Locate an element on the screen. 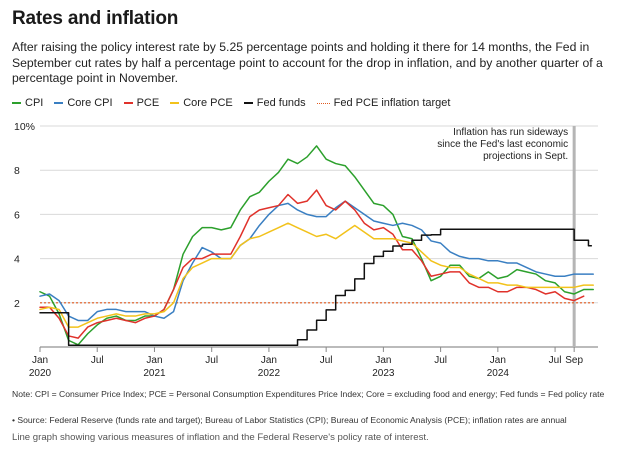 This screenshot has height=463, width=619. x-tick-year-label: 2024 is located at coordinates (498, 373).